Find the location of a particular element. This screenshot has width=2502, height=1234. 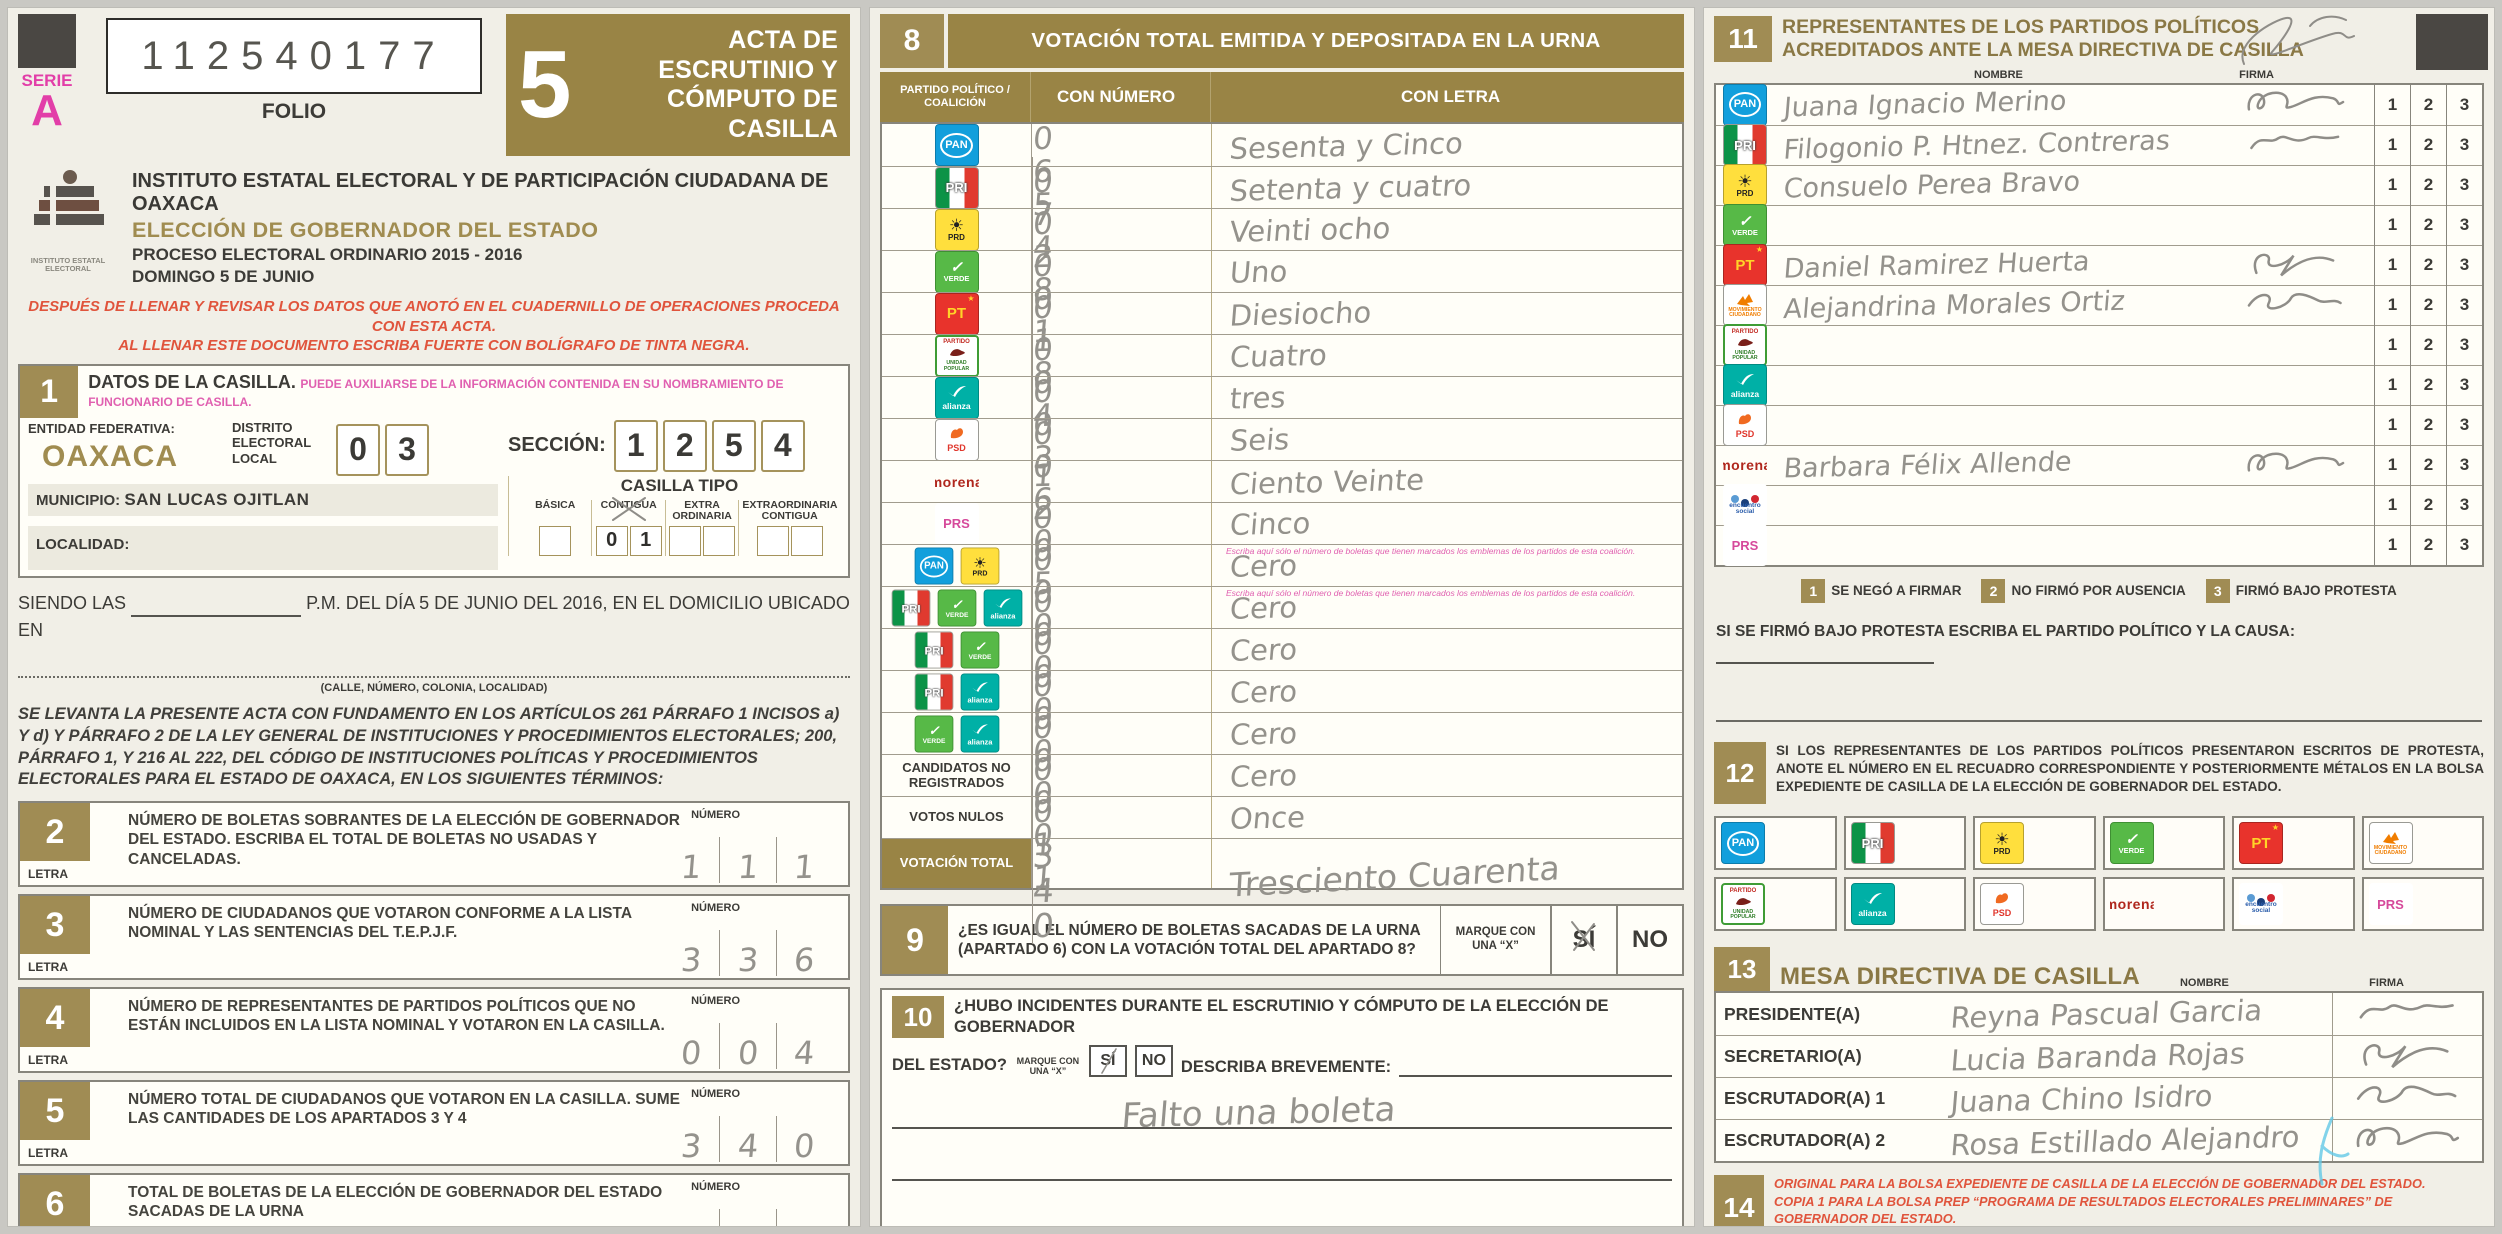

tipo-box: 1 is located at coordinates (645, 540).